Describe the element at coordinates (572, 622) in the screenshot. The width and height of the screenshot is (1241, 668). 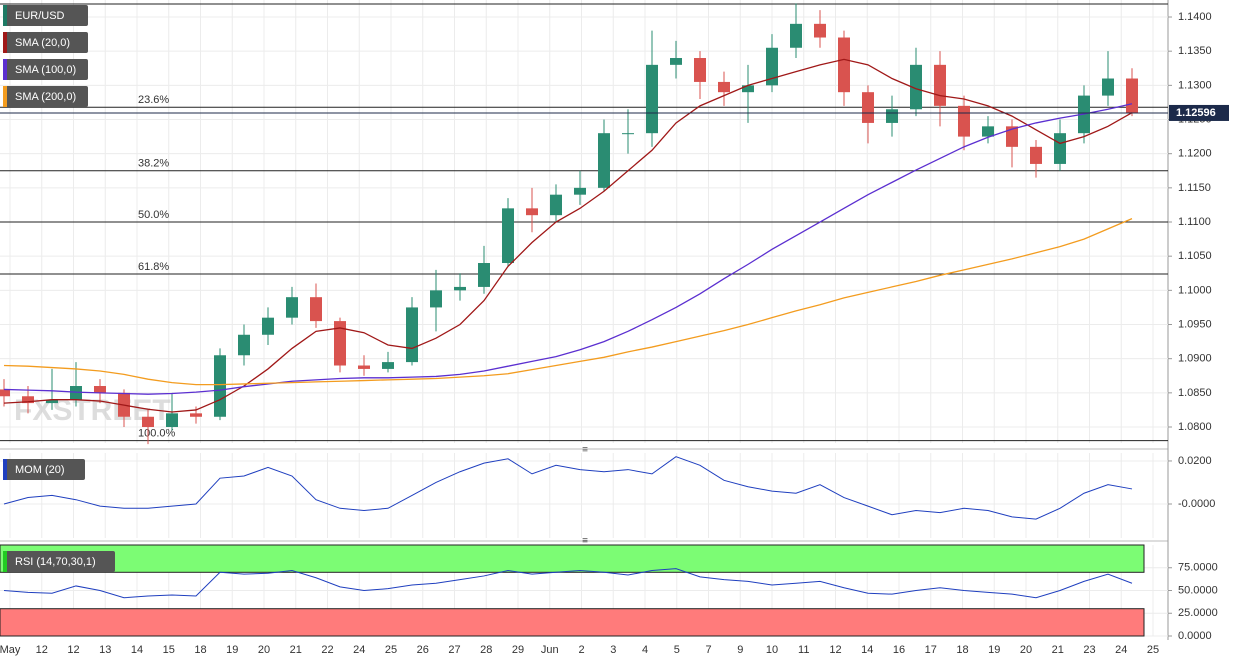
I see `oversold-band` at that location.